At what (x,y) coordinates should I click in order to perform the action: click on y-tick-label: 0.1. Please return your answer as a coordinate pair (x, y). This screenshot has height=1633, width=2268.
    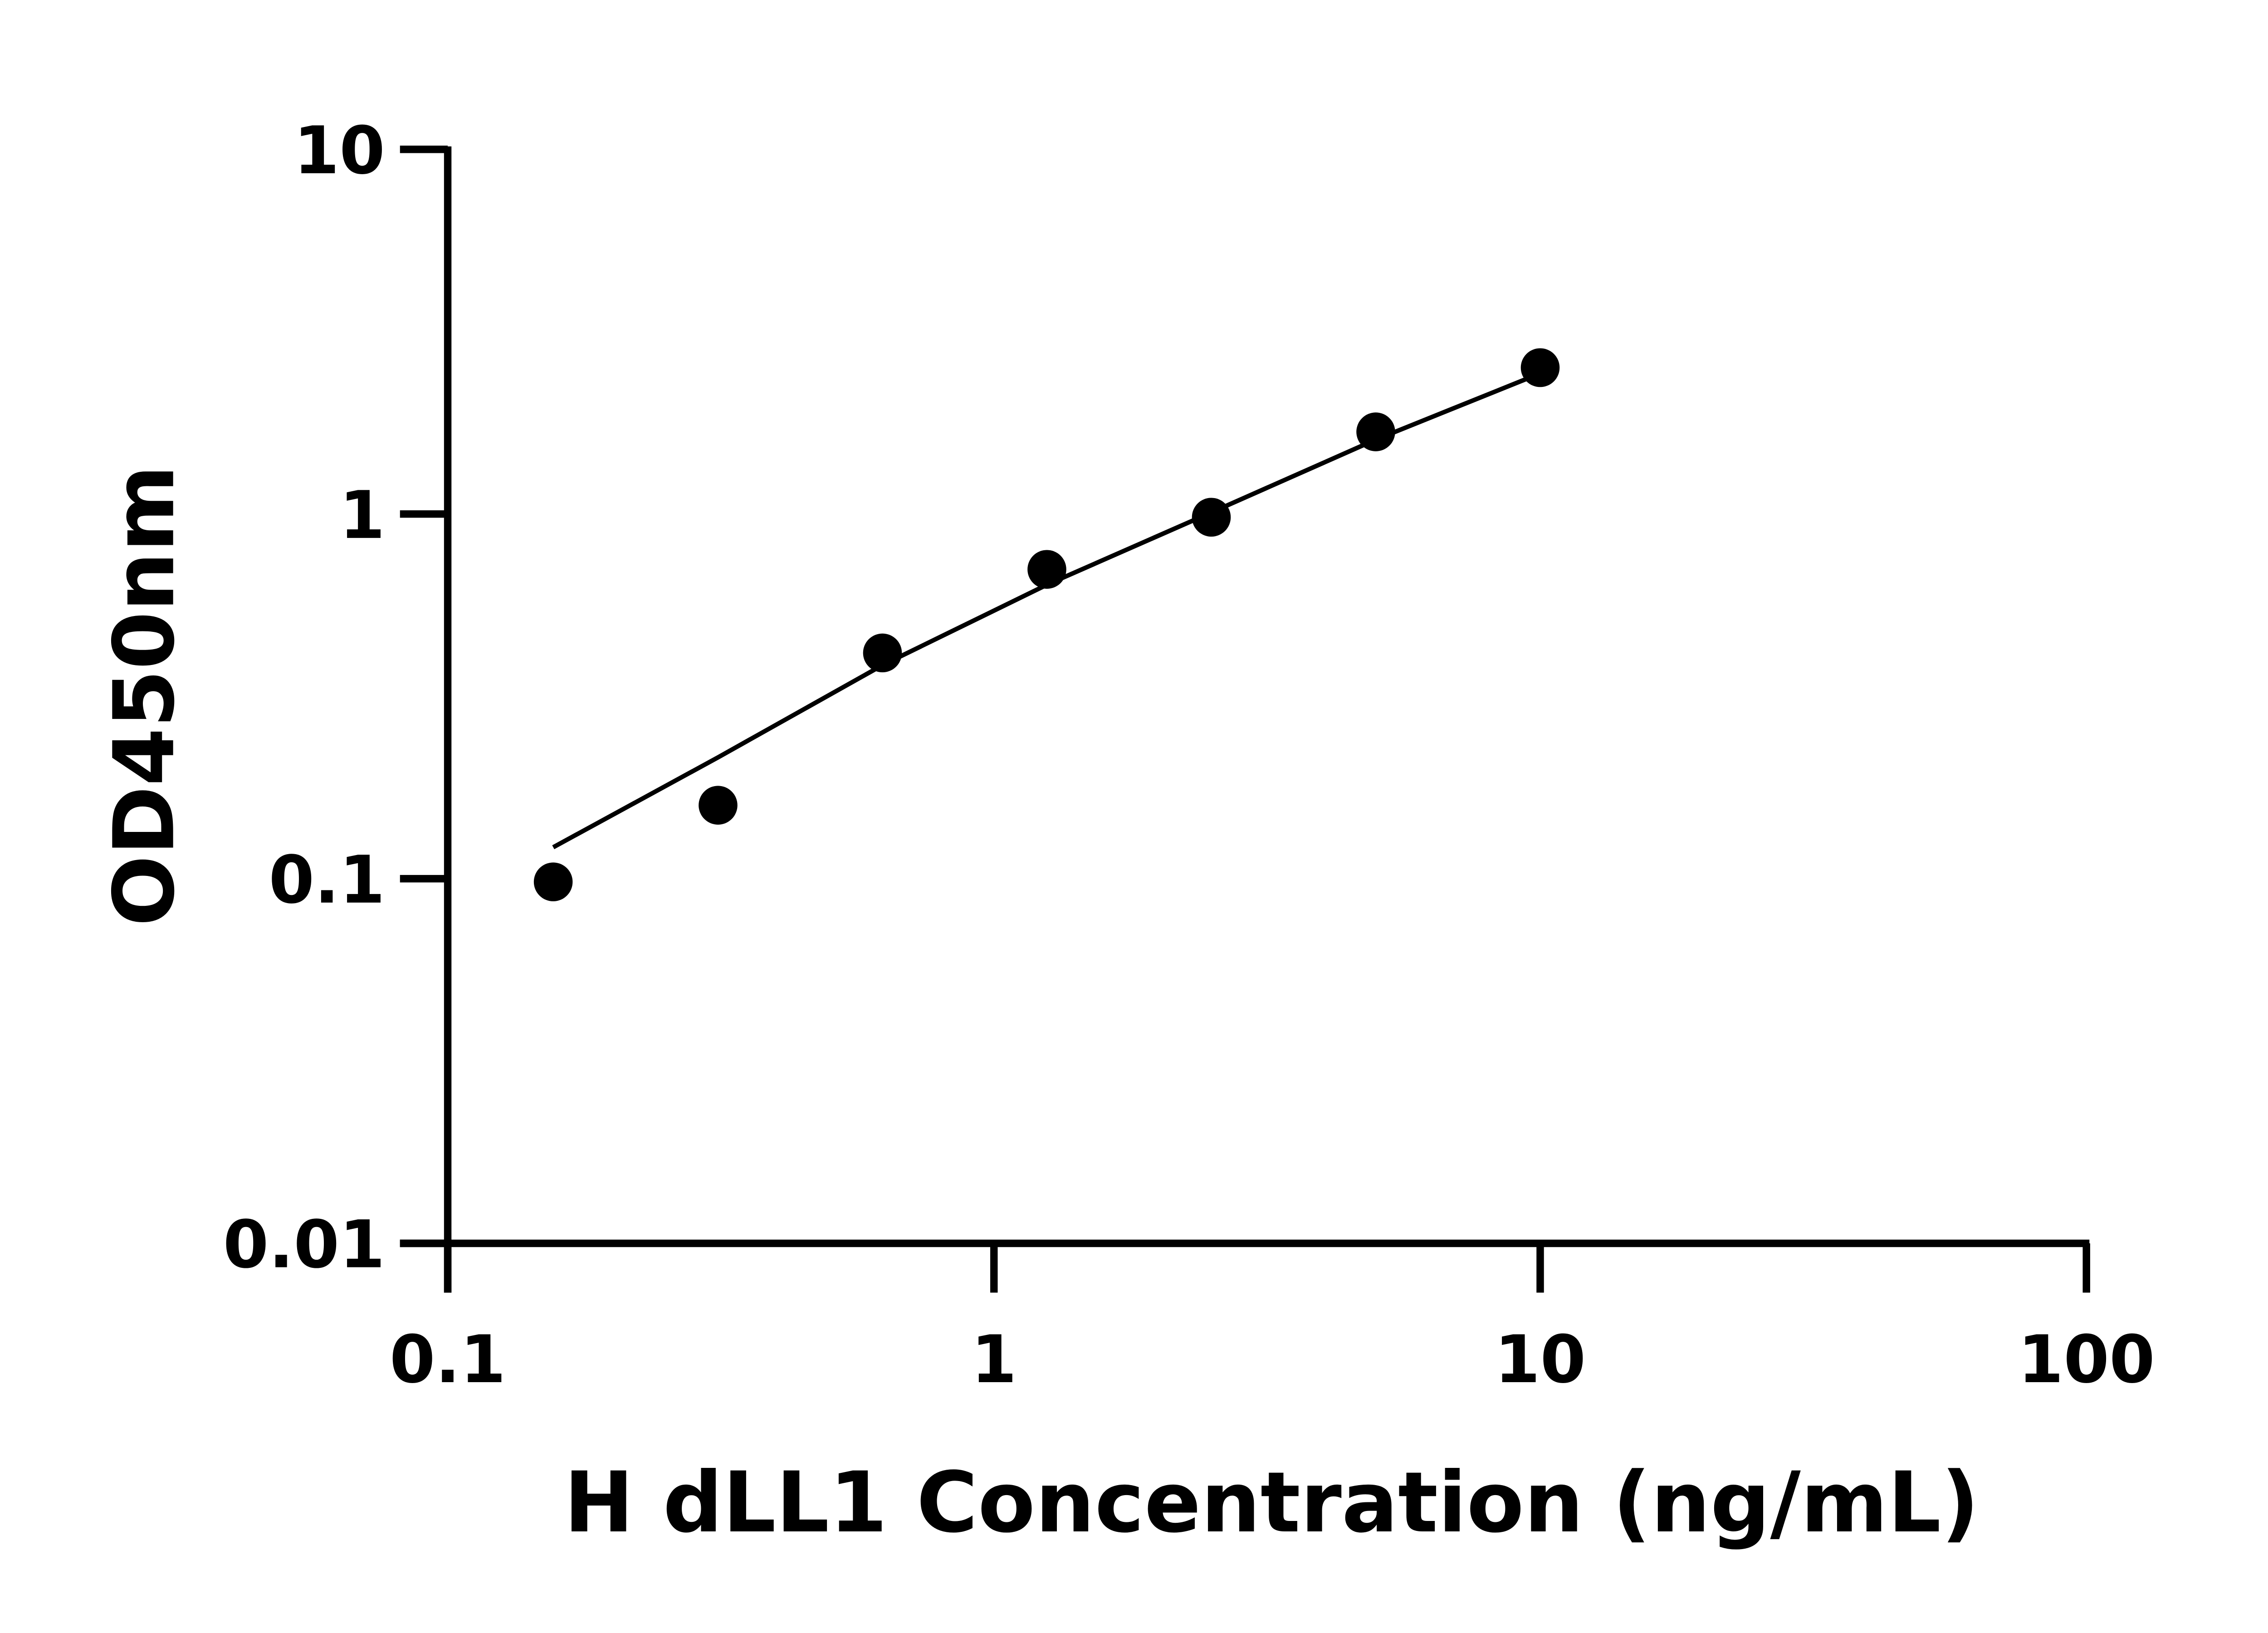
    Looking at the image, I should click on (327, 880).